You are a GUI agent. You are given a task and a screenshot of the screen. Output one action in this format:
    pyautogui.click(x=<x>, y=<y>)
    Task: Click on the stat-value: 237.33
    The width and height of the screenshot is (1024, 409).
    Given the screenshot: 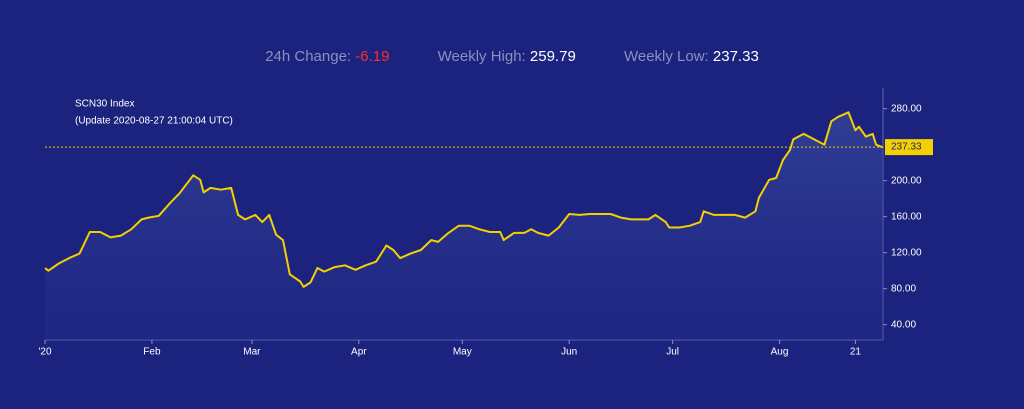 What is the action you would take?
    pyautogui.click(x=735, y=56)
    